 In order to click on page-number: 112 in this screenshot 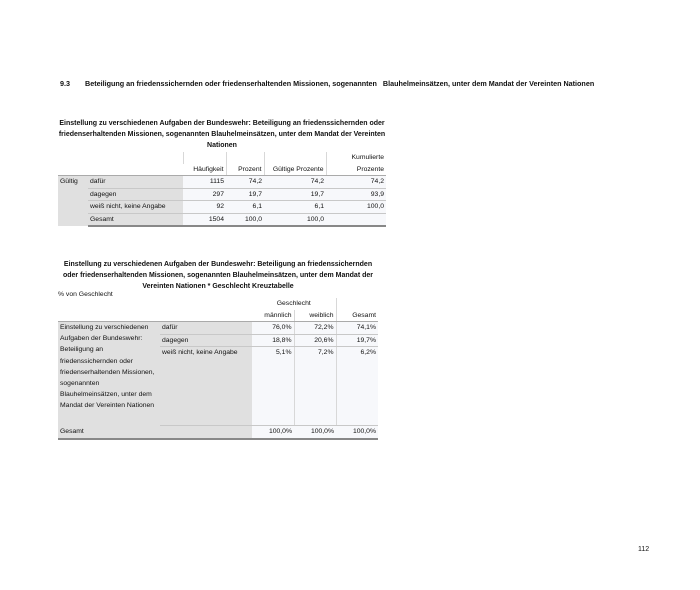, I will do `click(644, 549)`.